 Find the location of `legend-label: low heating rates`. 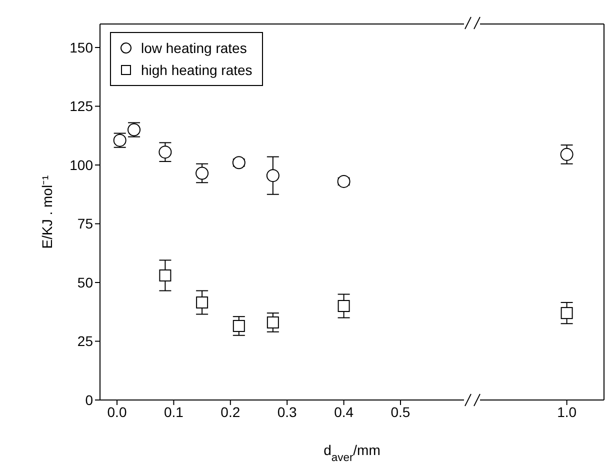

legend-label: low heating rates is located at coordinates (194, 48).